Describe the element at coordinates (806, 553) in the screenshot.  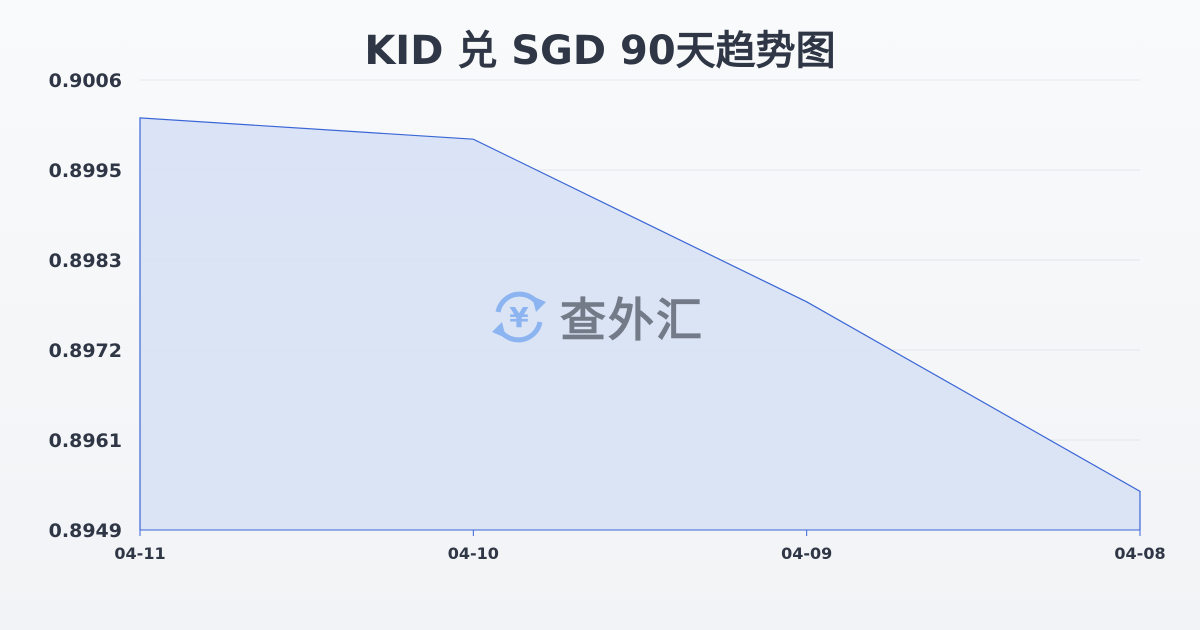
I see `x-tick-label: 04-09` at that location.